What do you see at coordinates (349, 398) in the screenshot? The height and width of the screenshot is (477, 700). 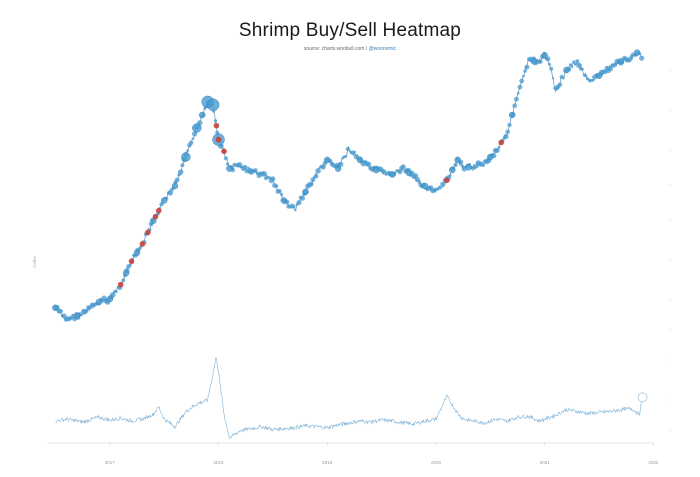 I see `flow-line` at bounding box center [349, 398].